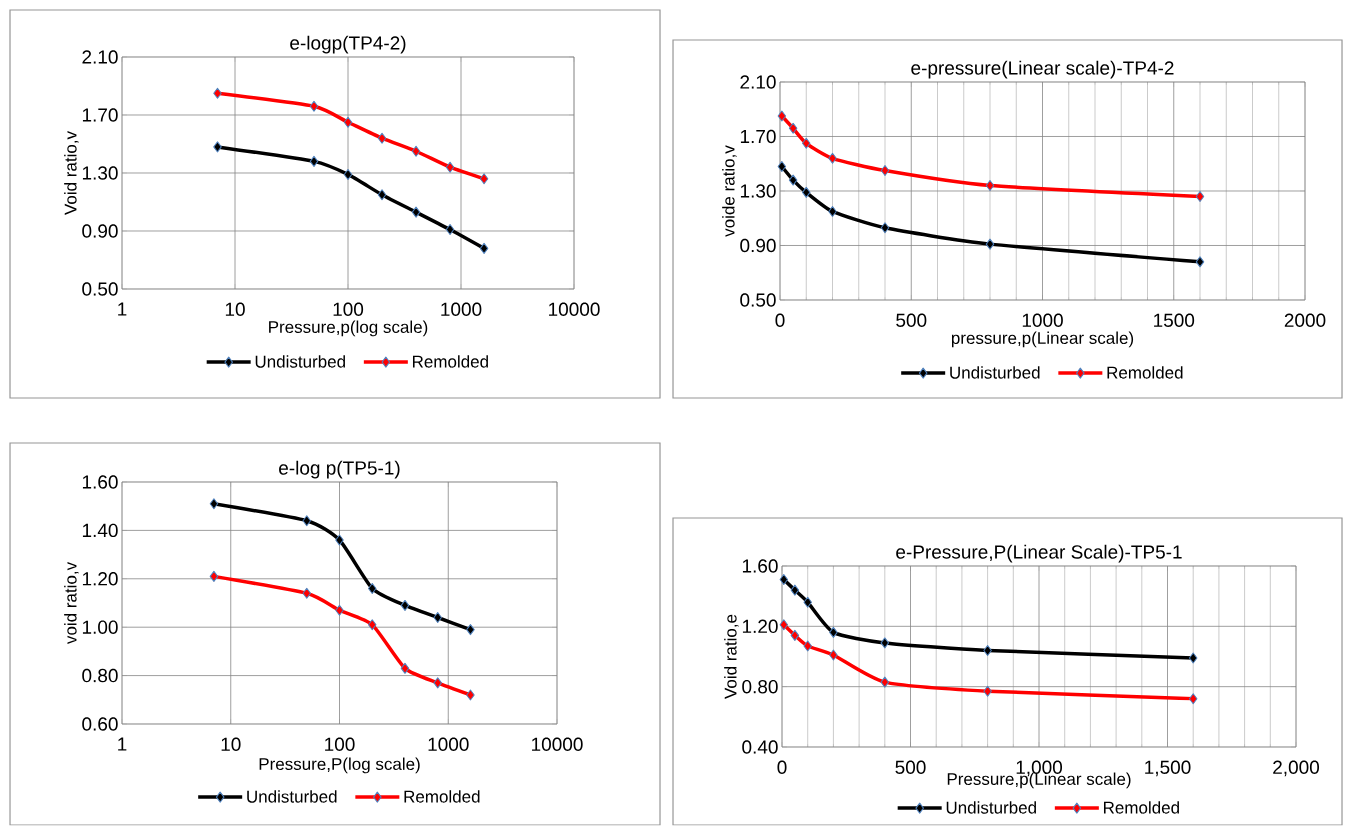 Image resolution: width=1348 pixels, height=826 pixels. I want to click on x-tick-label: 1500, so click(1174, 320).